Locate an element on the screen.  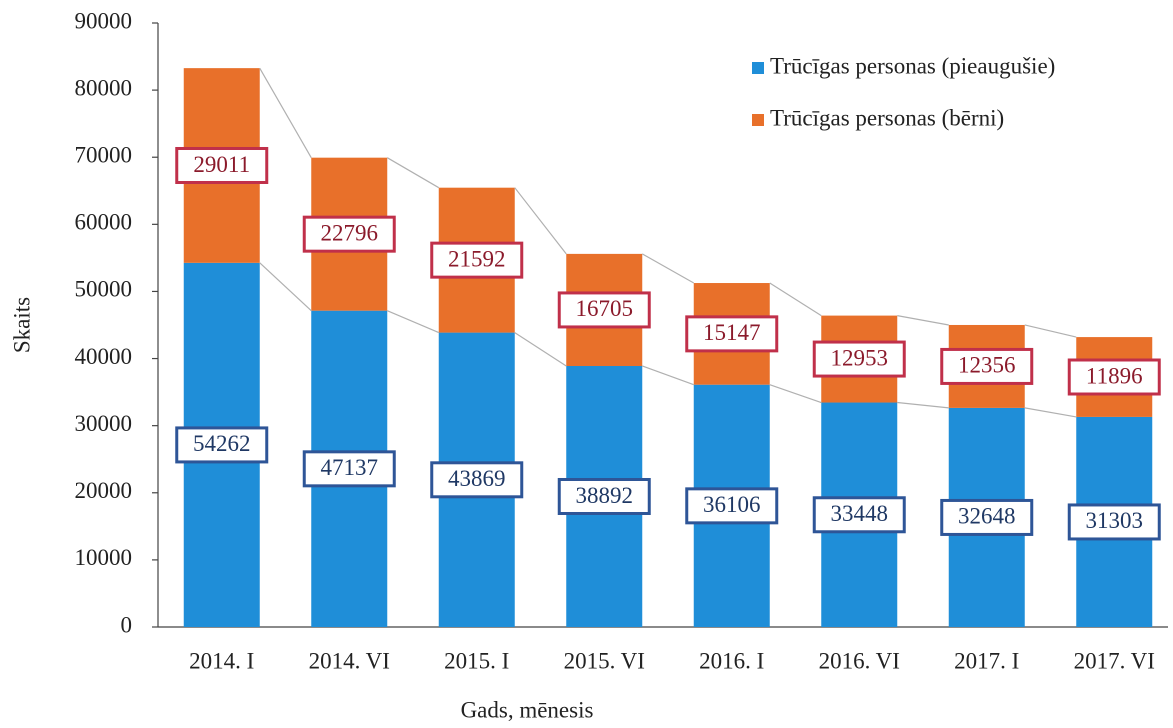
x-tick-label: 2014. I is located at coordinates (221, 660).